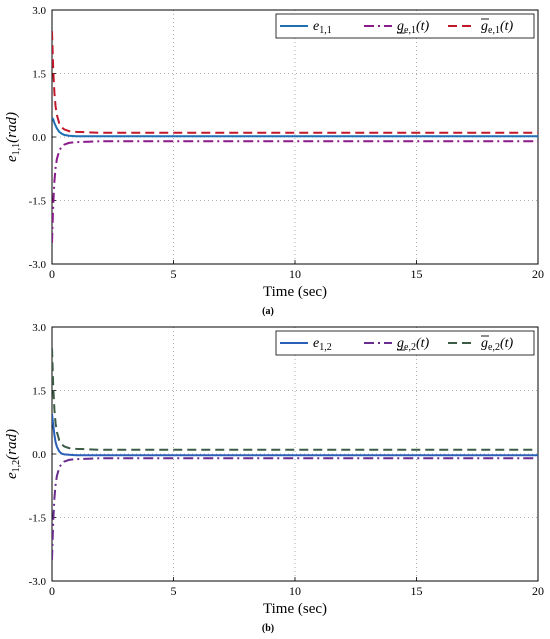 This screenshot has width=550, height=639. I want to click on legend-entry-label: e1,1, so click(322, 27).